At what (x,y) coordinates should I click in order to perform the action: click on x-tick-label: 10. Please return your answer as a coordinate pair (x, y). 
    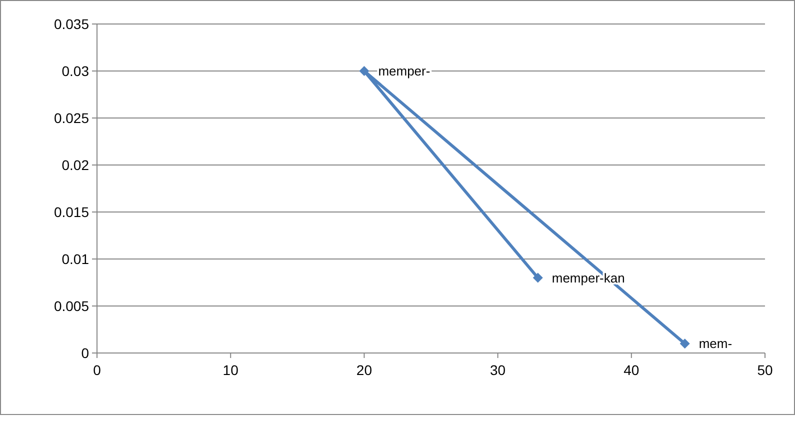
    Looking at the image, I should click on (230, 370).